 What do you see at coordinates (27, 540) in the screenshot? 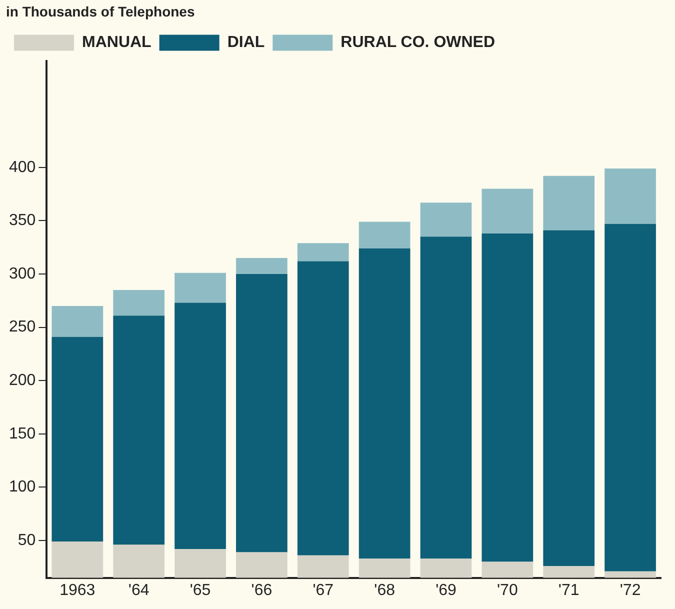
I see `y-tick-label: 50` at bounding box center [27, 540].